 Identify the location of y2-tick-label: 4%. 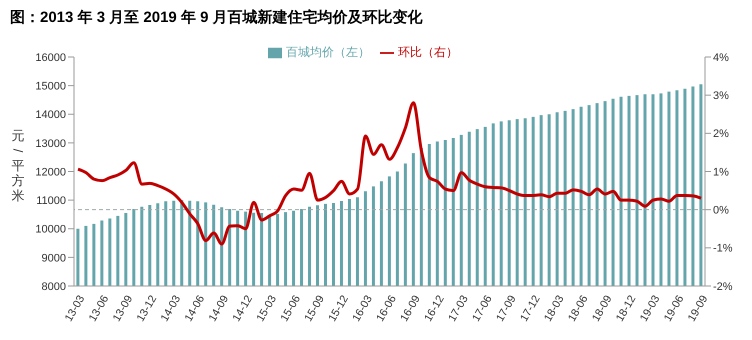
(721, 58).